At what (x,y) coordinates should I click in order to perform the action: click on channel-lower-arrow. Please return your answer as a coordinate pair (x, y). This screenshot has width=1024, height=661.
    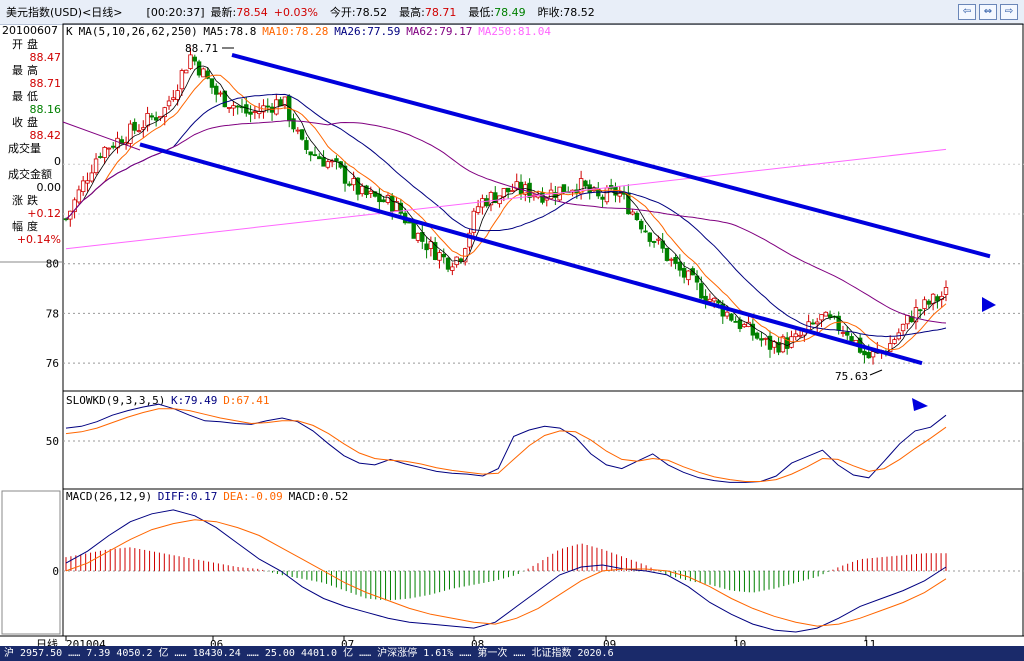
    Looking at the image, I should click on (920, 404).